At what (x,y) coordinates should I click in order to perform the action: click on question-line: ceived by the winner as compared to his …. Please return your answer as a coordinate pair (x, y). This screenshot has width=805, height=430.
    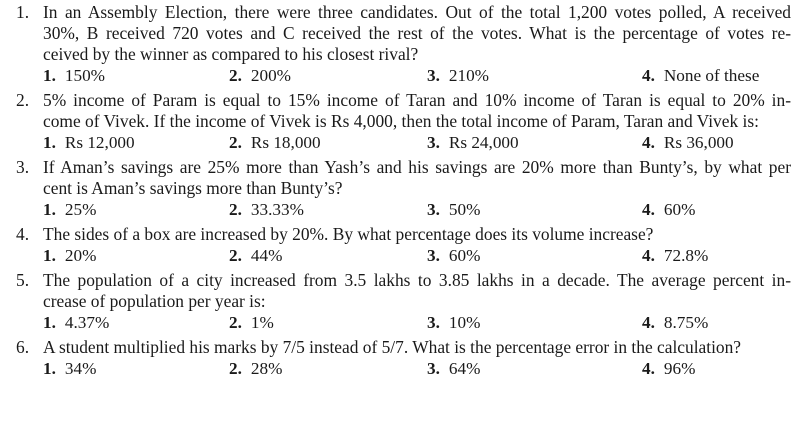
    Looking at the image, I should click on (231, 54).